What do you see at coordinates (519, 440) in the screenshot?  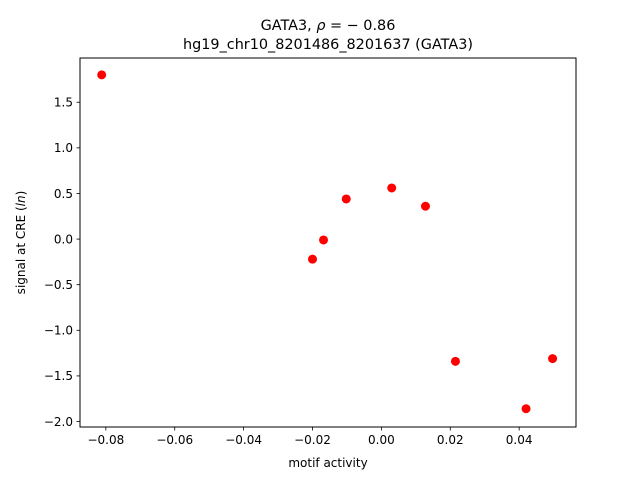 I see `x-tick-label: 0.04` at bounding box center [519, 440].